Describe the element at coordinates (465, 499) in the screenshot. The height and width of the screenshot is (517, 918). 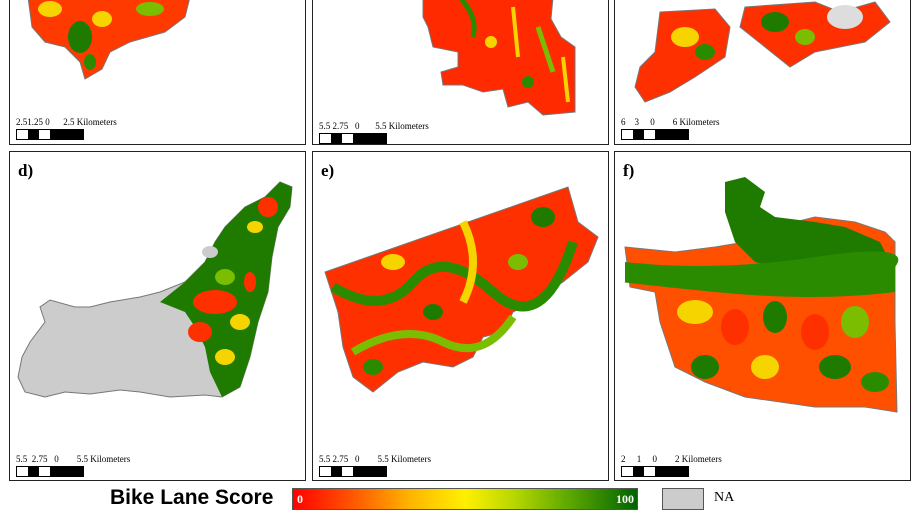
I see `color-ramp: 0 100` at that location.